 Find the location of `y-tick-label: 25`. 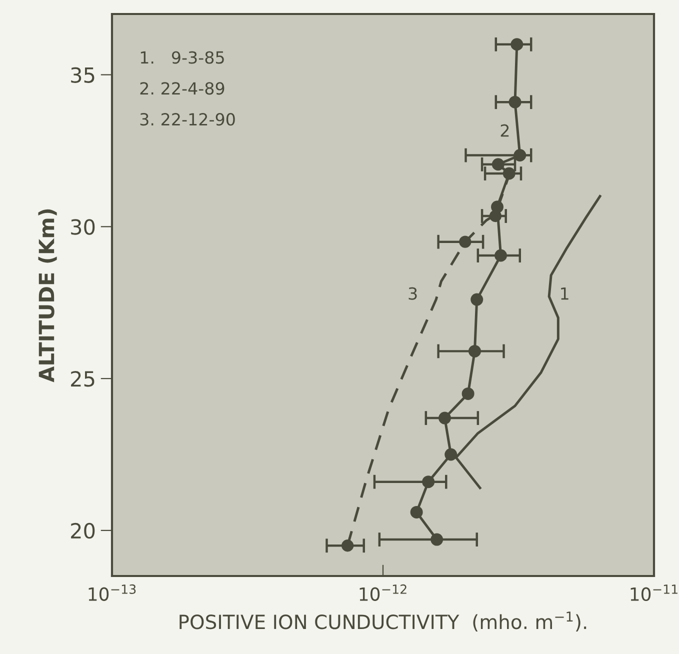

y-tick-label: 25 is located at coordinates (82, 378).